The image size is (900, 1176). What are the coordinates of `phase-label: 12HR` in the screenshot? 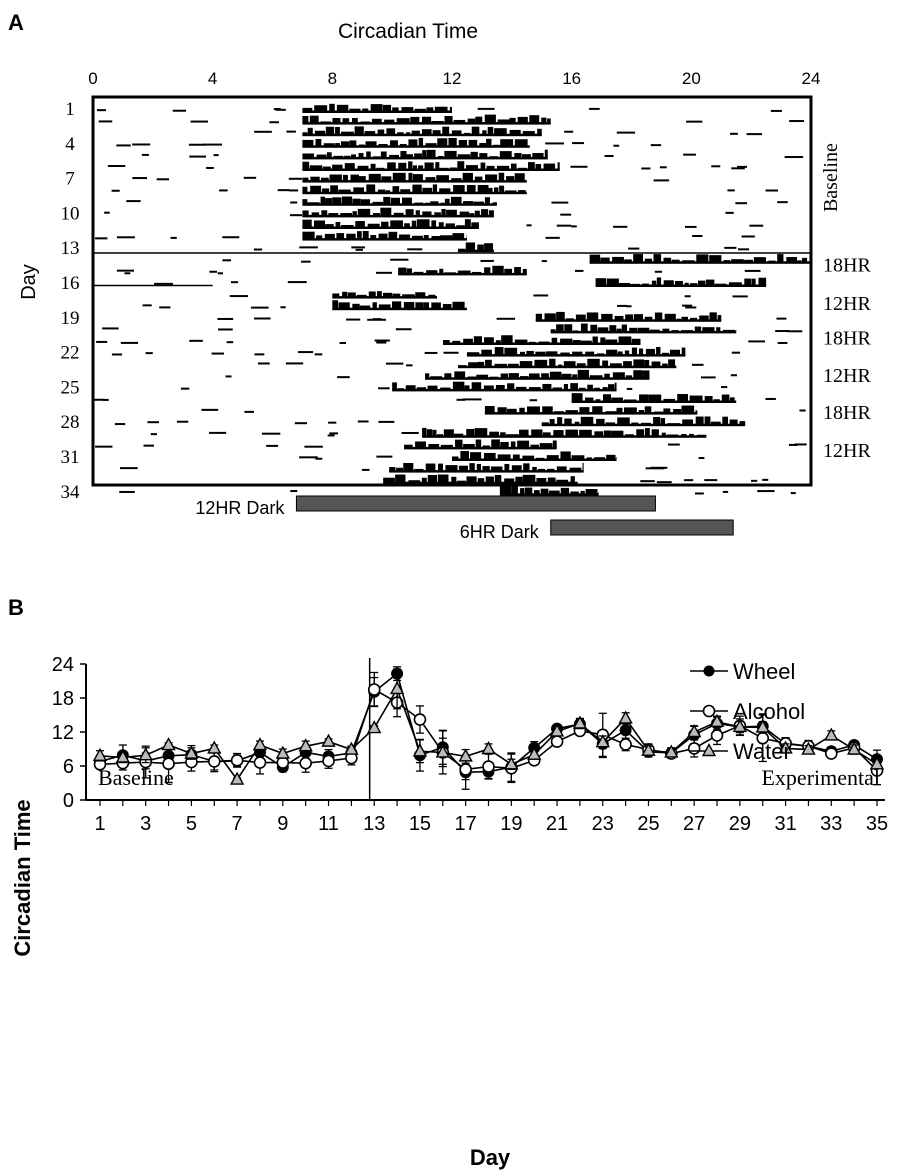 It's located at (847, 376).